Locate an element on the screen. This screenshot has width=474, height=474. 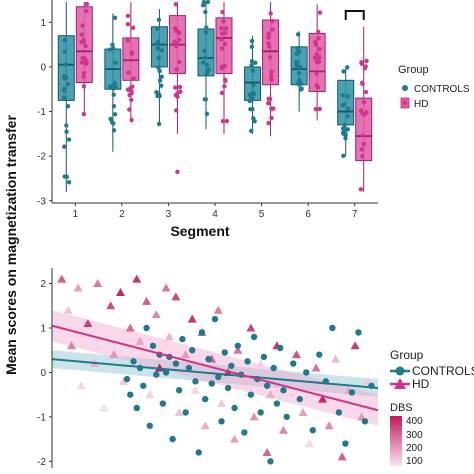
outlier-point is located at coordinates (177, 171).